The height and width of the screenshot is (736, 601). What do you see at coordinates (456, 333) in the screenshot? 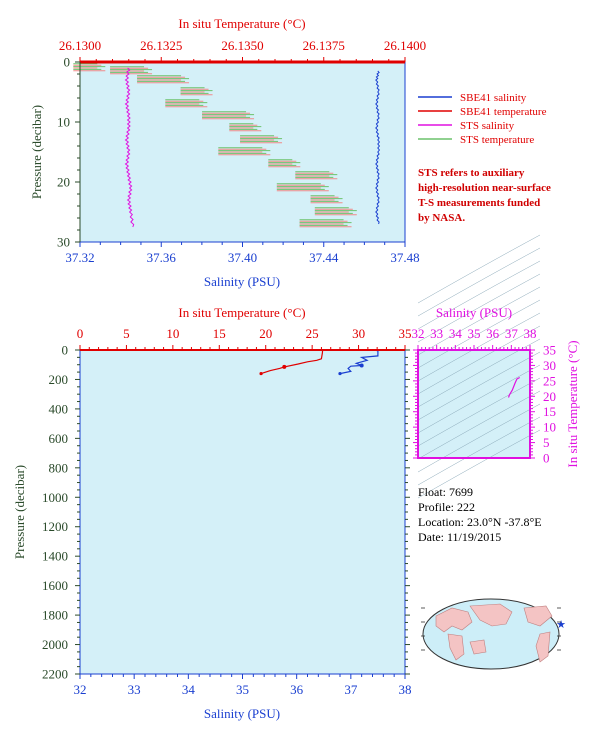
I see `ts-chart-salinity-tick-label: 34` at bounding box center [456, 333].